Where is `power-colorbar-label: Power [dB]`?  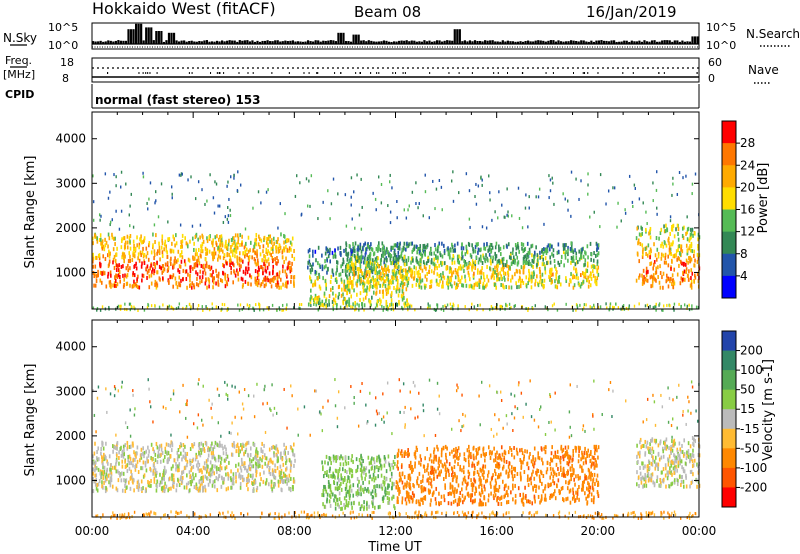 power-colorbar-label: Power [dB] is located at coordinates (763, 198).